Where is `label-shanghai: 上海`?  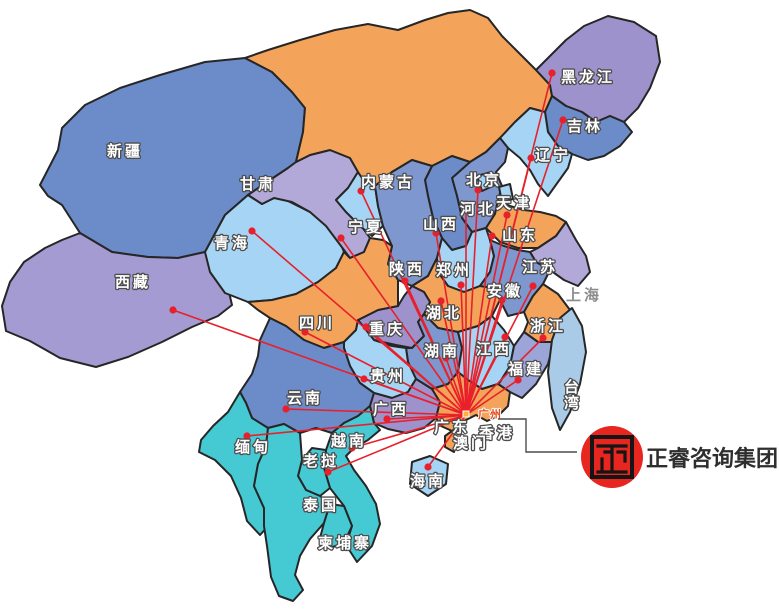 label-shanghai: 上海 is located at coordinates (584, 295).